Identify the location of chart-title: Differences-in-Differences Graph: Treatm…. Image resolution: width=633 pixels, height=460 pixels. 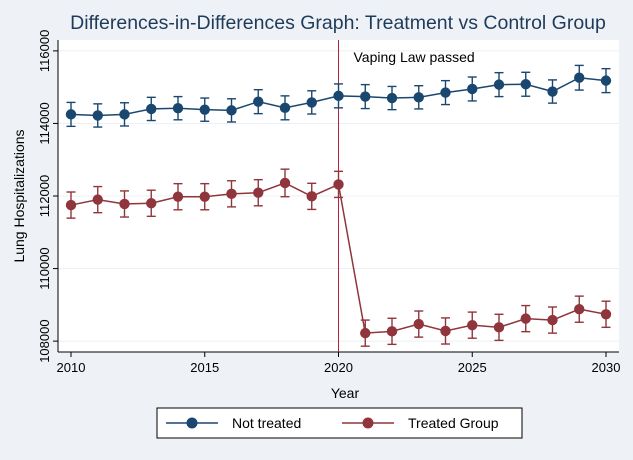
(338, 23).